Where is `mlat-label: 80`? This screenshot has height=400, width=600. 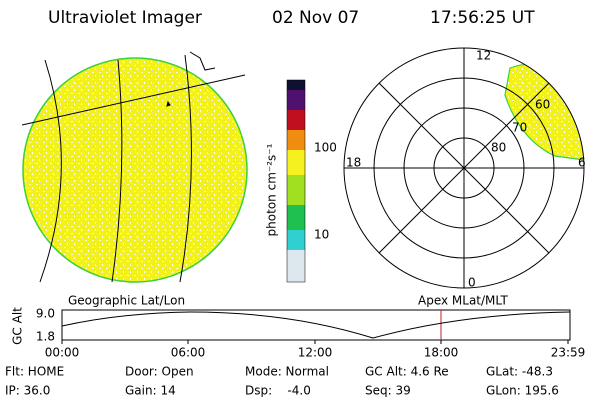 mlat-label: 80 is located at coordinates (498, 148).